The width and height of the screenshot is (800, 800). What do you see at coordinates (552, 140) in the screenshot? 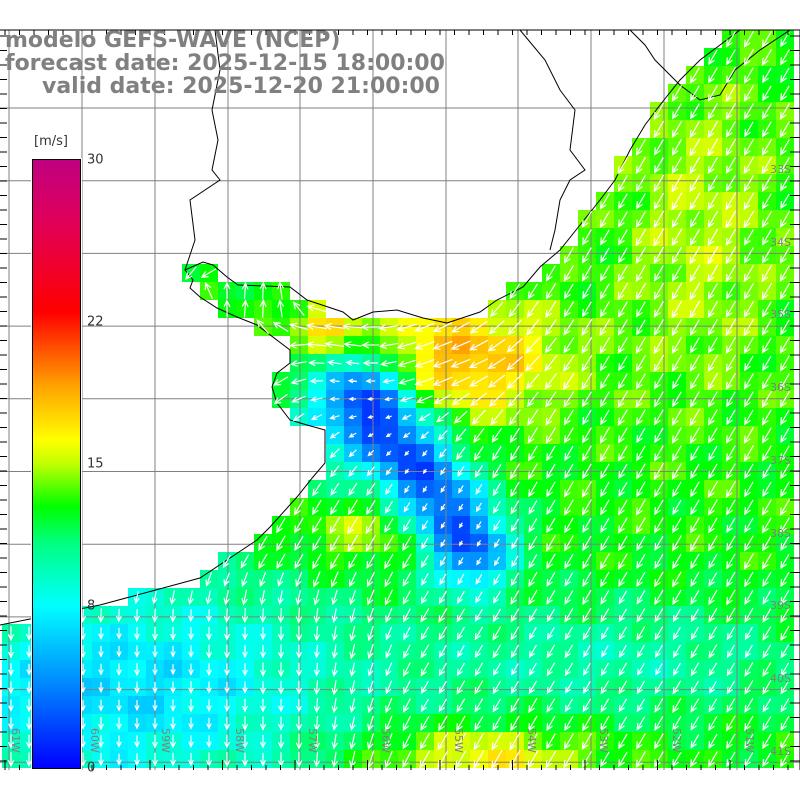
I see `border-line` at bounding box center [552, 140].